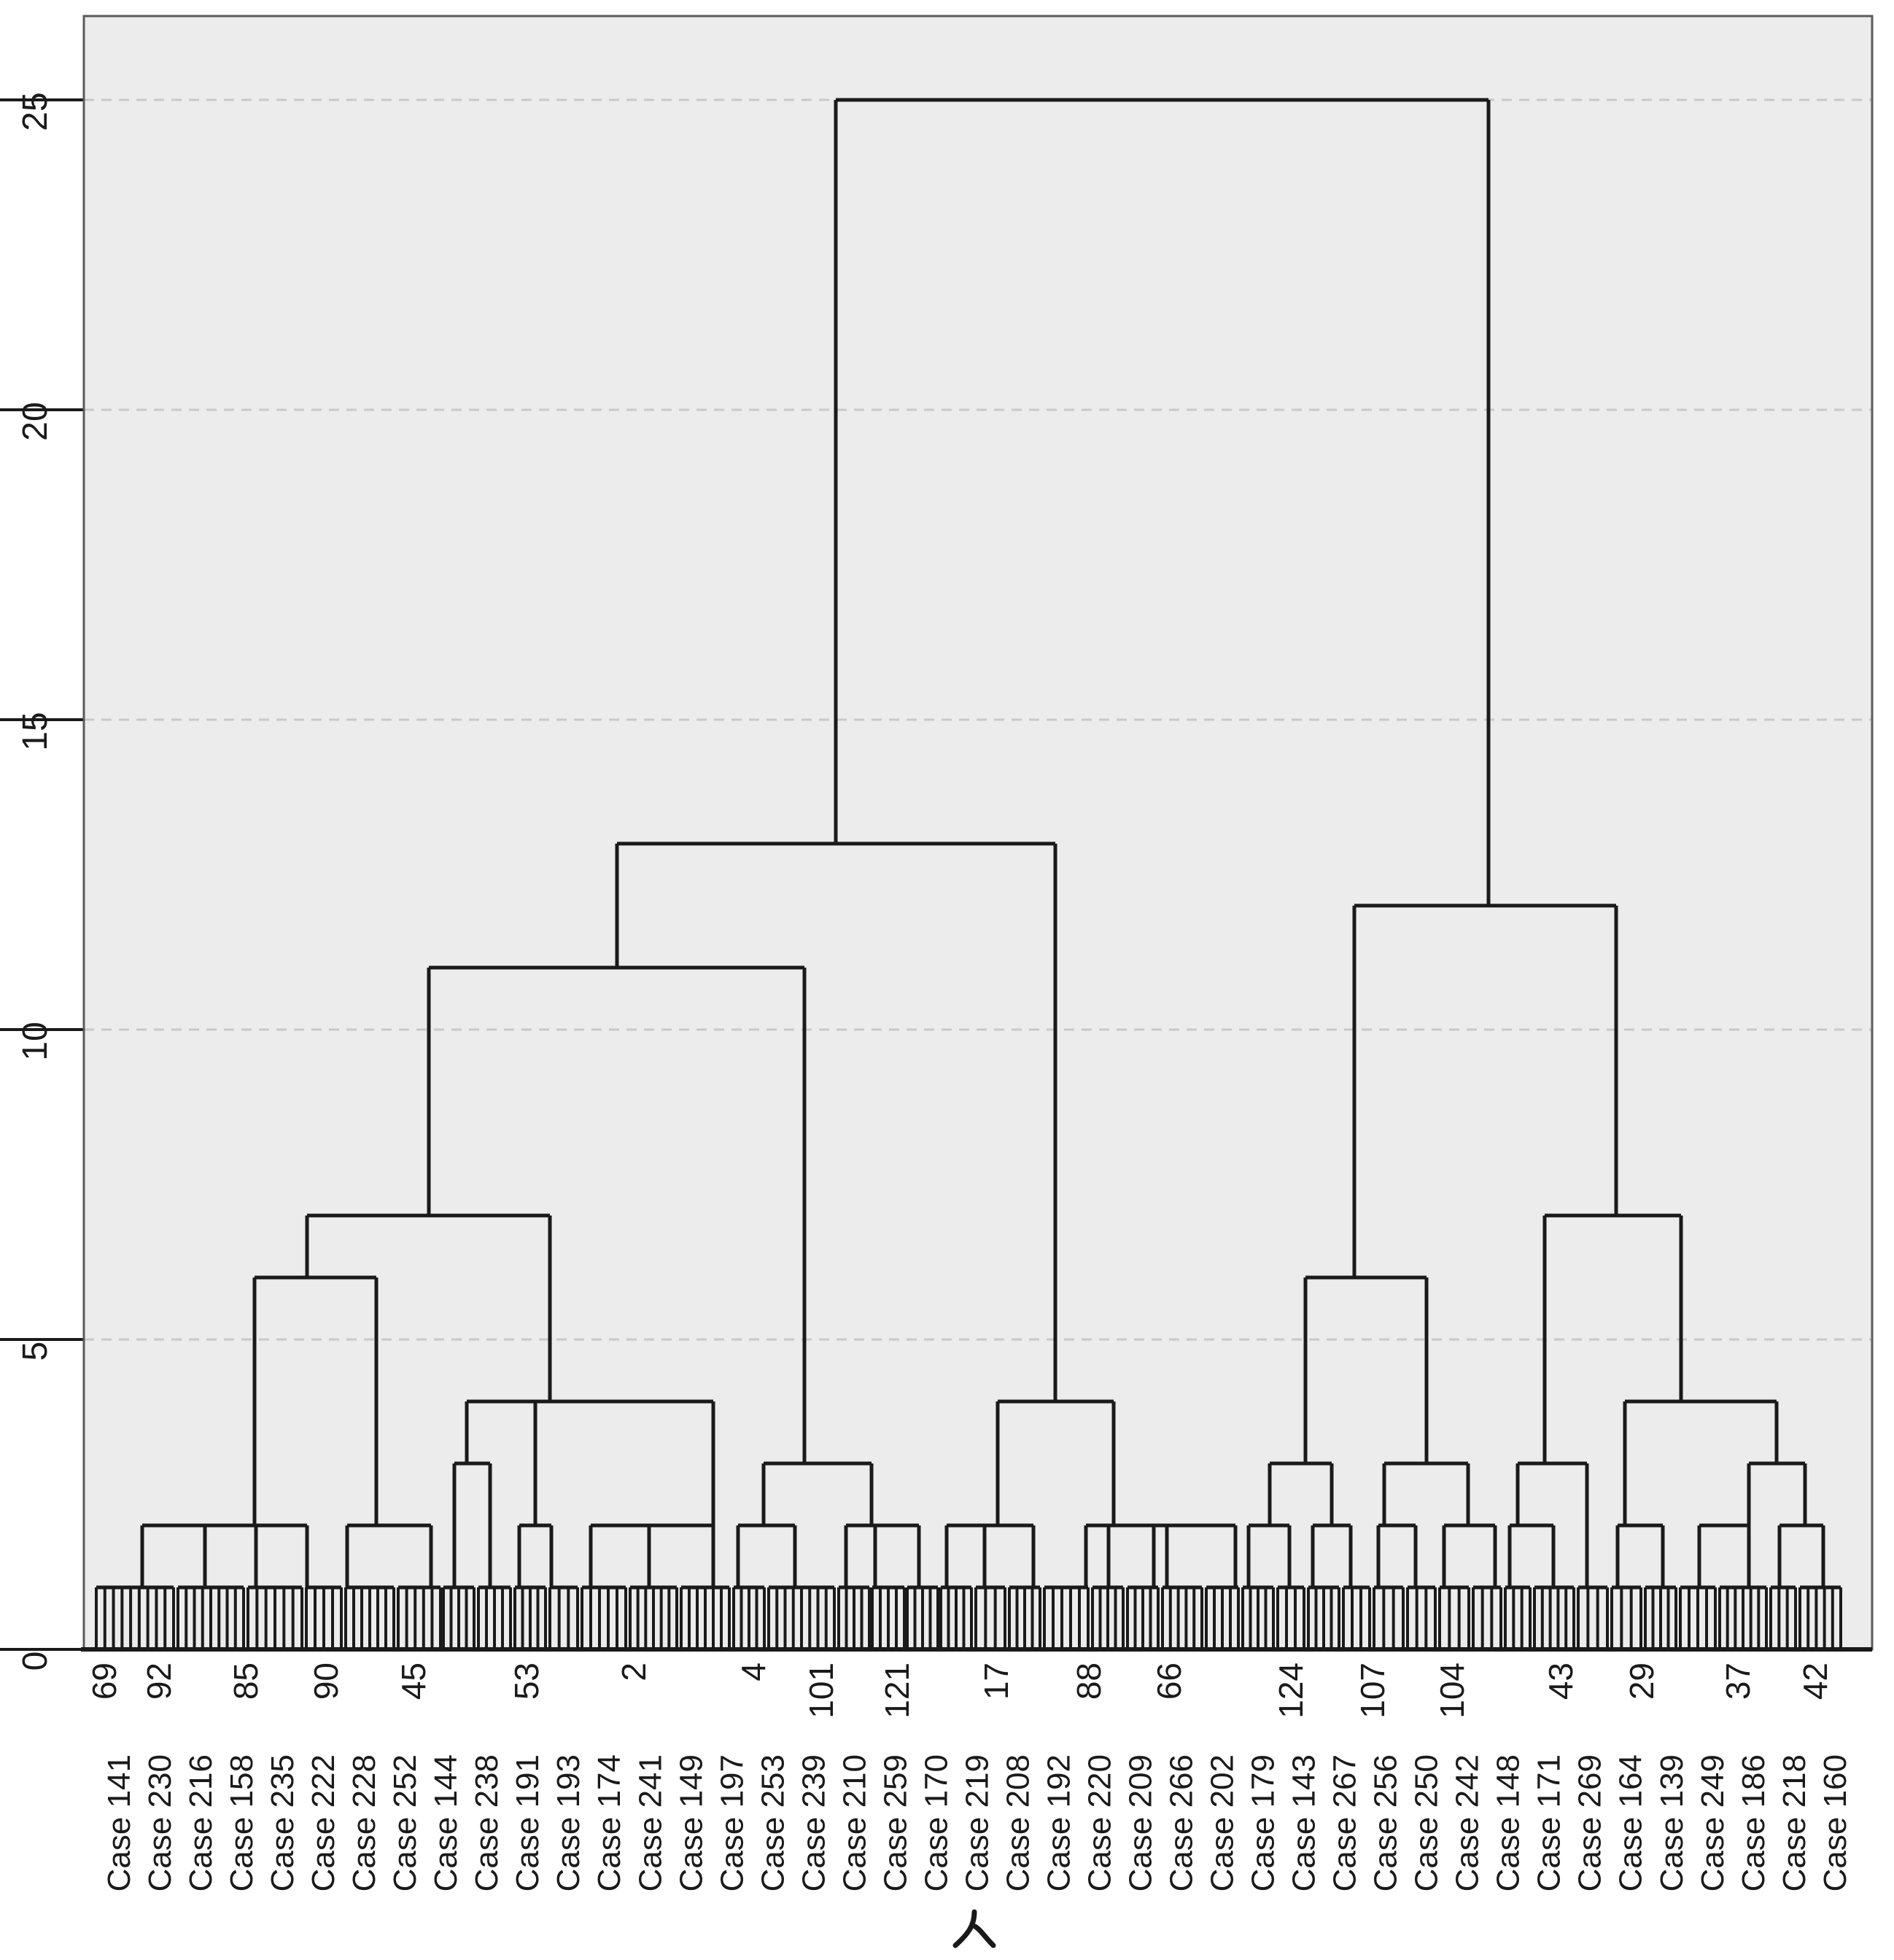 This screenshot has width=1894, height=1960. I want to click on x-case-label: Case 208, so click(1018, 1822).